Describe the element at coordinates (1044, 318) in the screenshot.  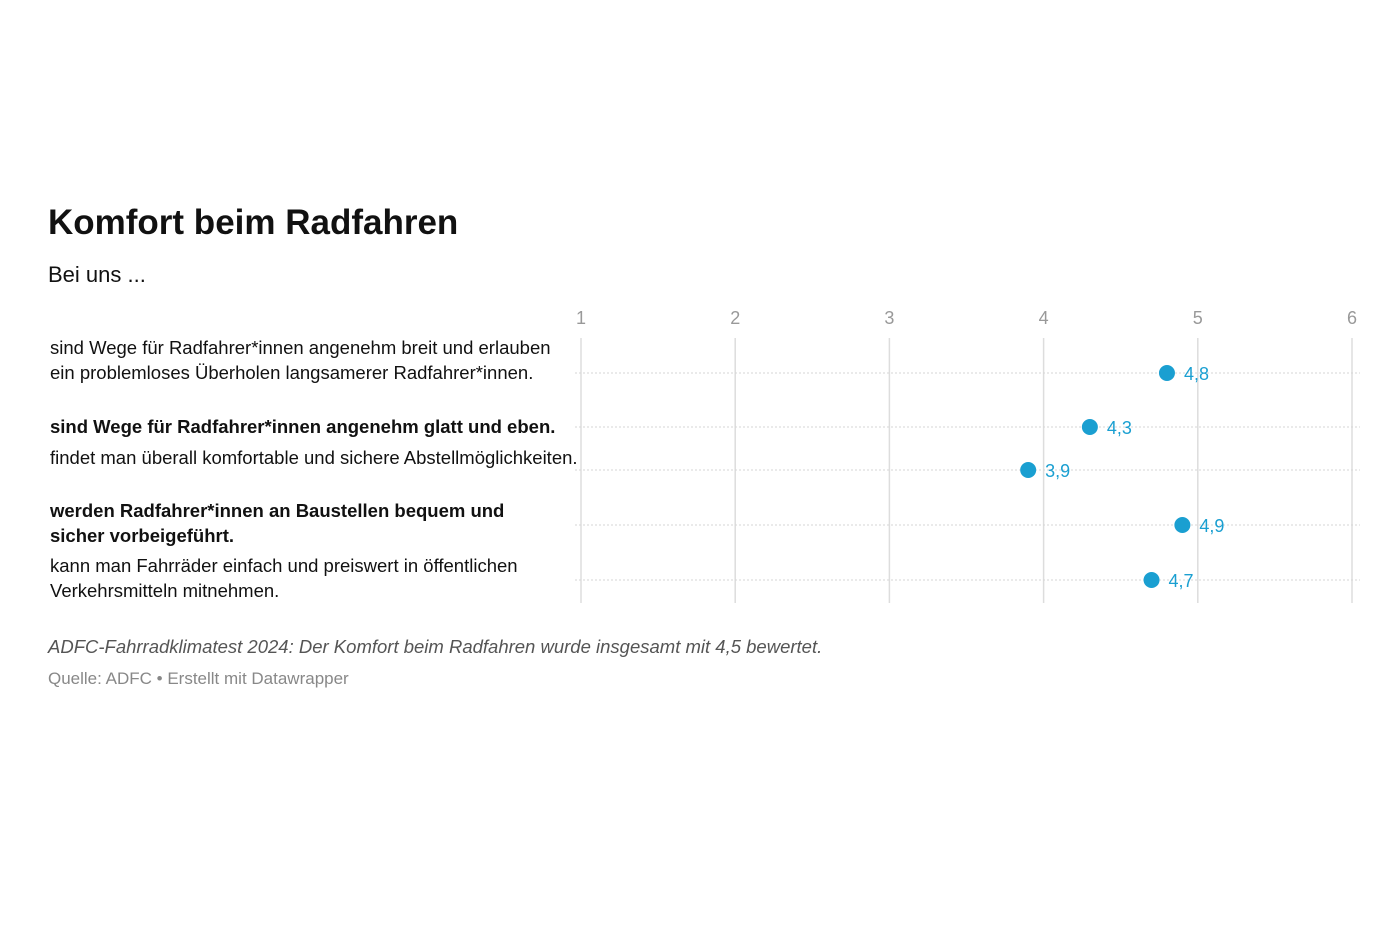
I see `x-tick-label: 4` at that location.